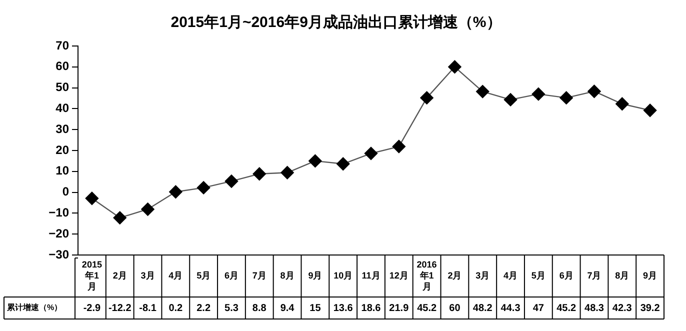  What do you see at coordinates (594, 308) in the screenshot?
I see `data-label: 48.3` at bounding box center [594, 308].